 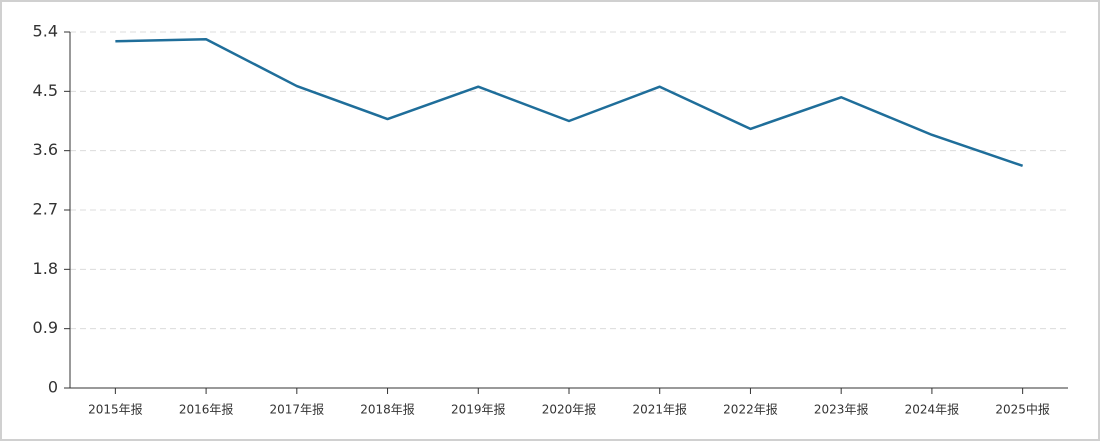 What do you see at coordinates (478, 409) in the screenshot?
I see `x-tick-label: 2019年报` at bounding box center [478, 409].